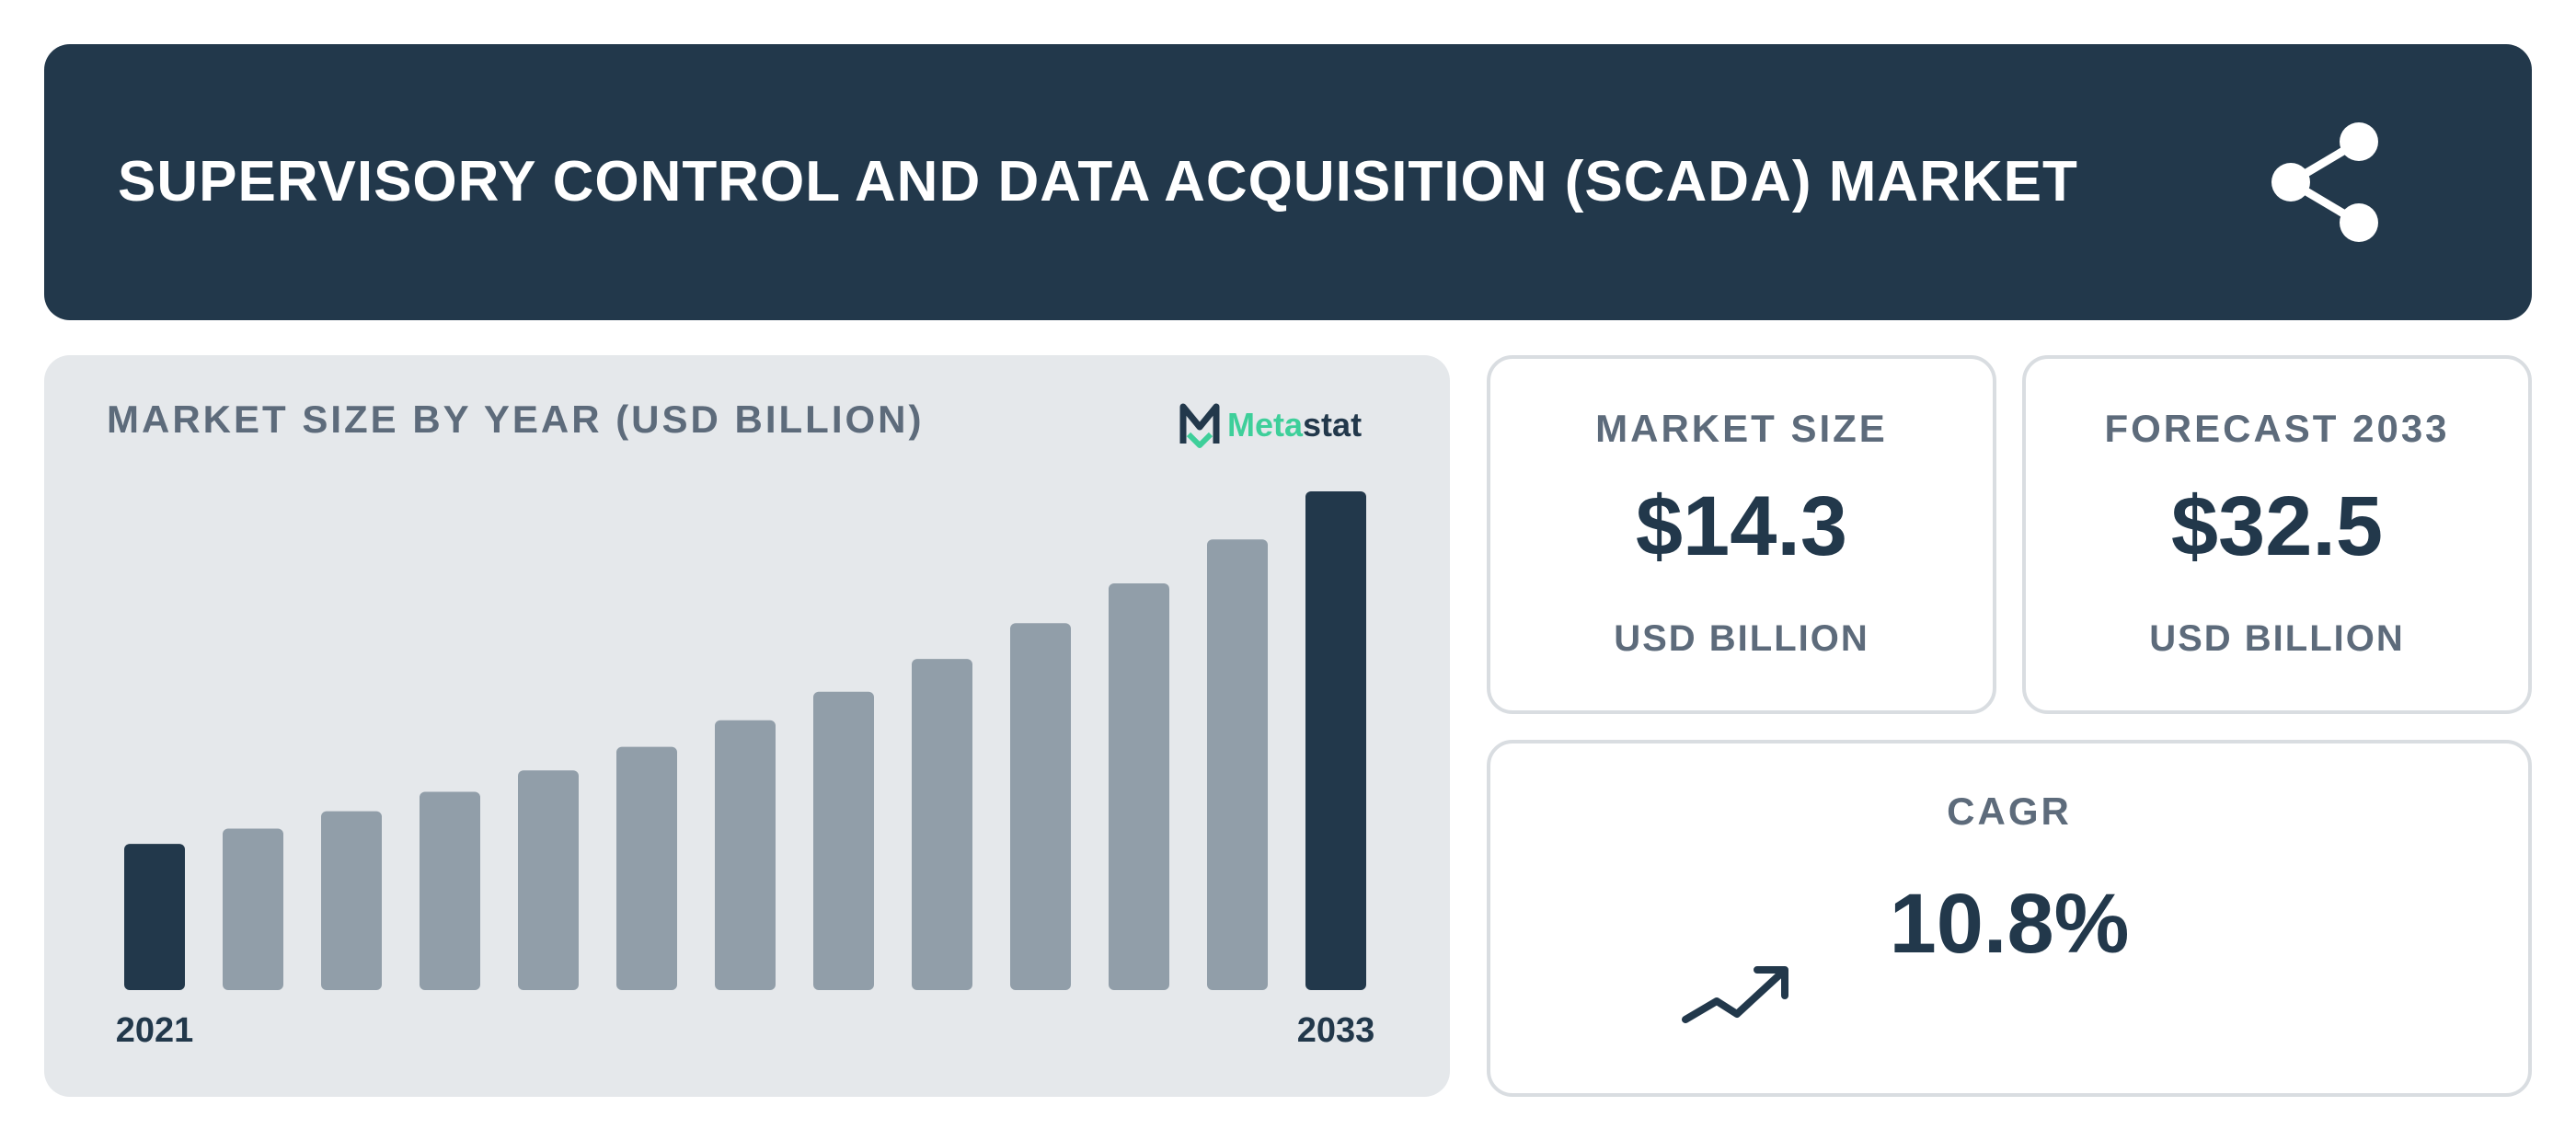 This screenshot has height=1141, width=2576. Describe the element at coordinates (1737, 994) in the screenshot. I see `trending-up-icon` at that location.